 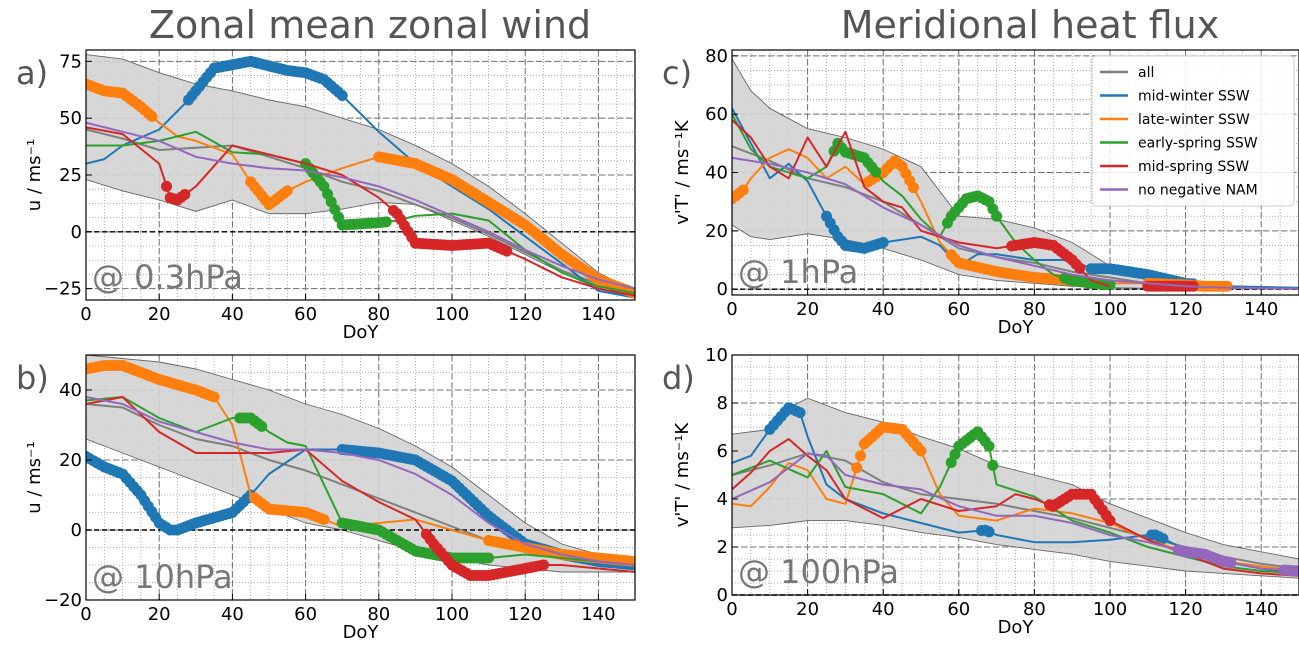 I want to click on x-tick-label: 100, so click(x=1110, y=609).